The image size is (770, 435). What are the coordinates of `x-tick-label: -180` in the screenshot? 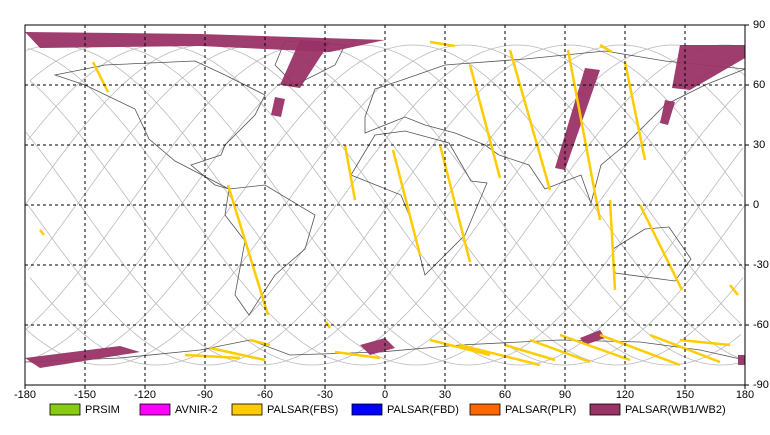 It's located at (25, 395).